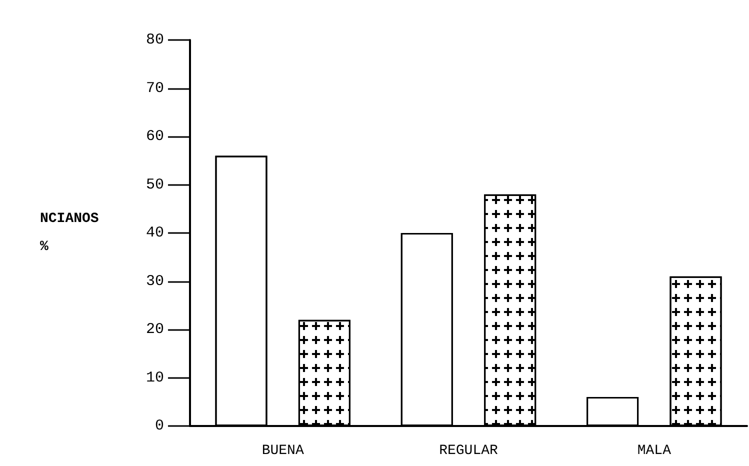 The image size is (749, 466). Describe the element at coordinates (283, 451) in the screenshot. I see `x-tick-label: BUENA` at that location.